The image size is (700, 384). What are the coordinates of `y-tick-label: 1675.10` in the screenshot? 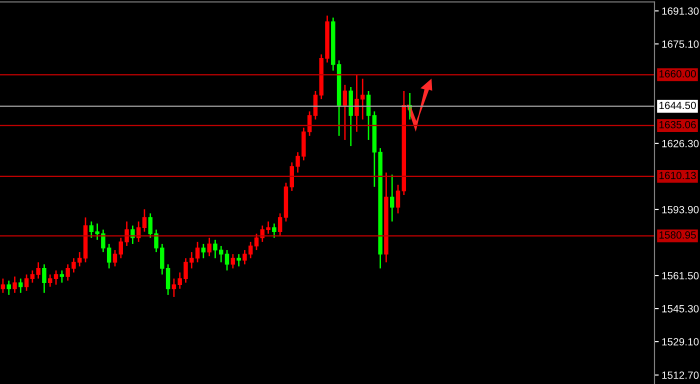 It's located at (680, 44).